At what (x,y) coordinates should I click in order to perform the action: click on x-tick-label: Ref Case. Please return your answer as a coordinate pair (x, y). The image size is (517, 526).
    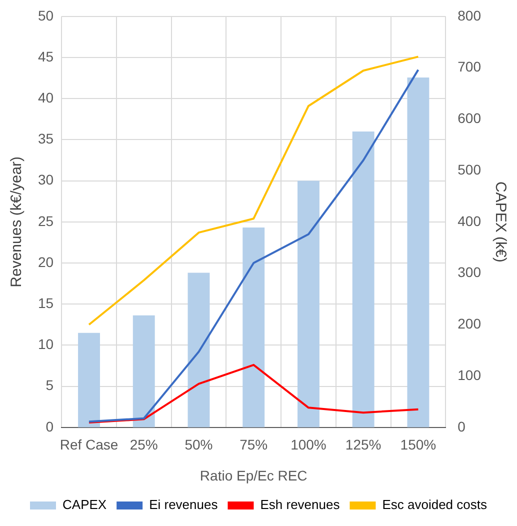
    Looking at the image, I should click on (89, 444).